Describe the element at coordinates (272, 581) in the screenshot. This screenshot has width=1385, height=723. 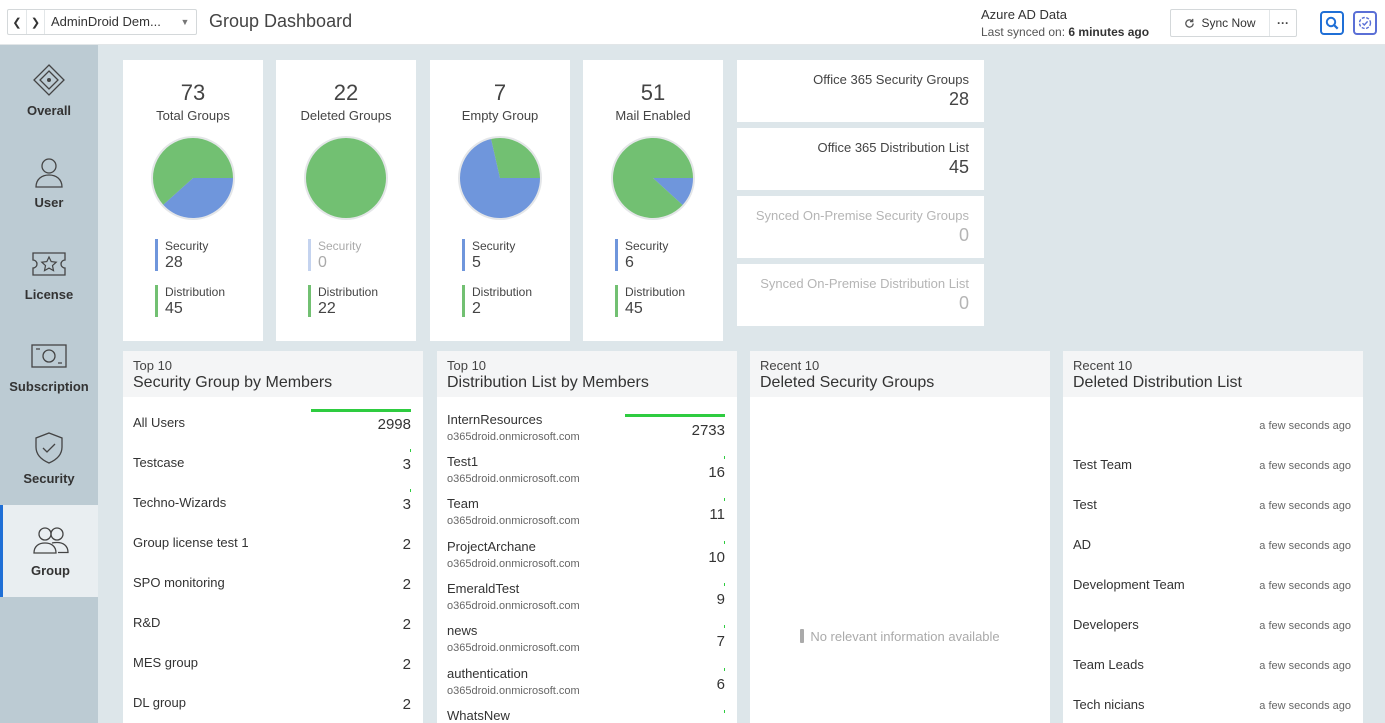
I see `list-item: SPO monitoring 2` at that location.